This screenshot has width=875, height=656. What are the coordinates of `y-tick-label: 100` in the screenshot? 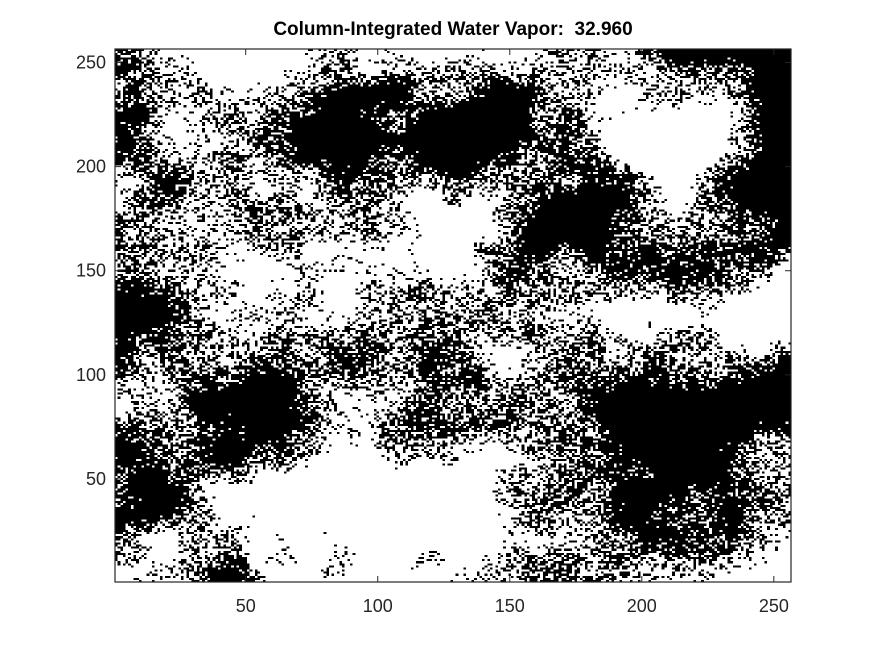 It's located at (91, 375).